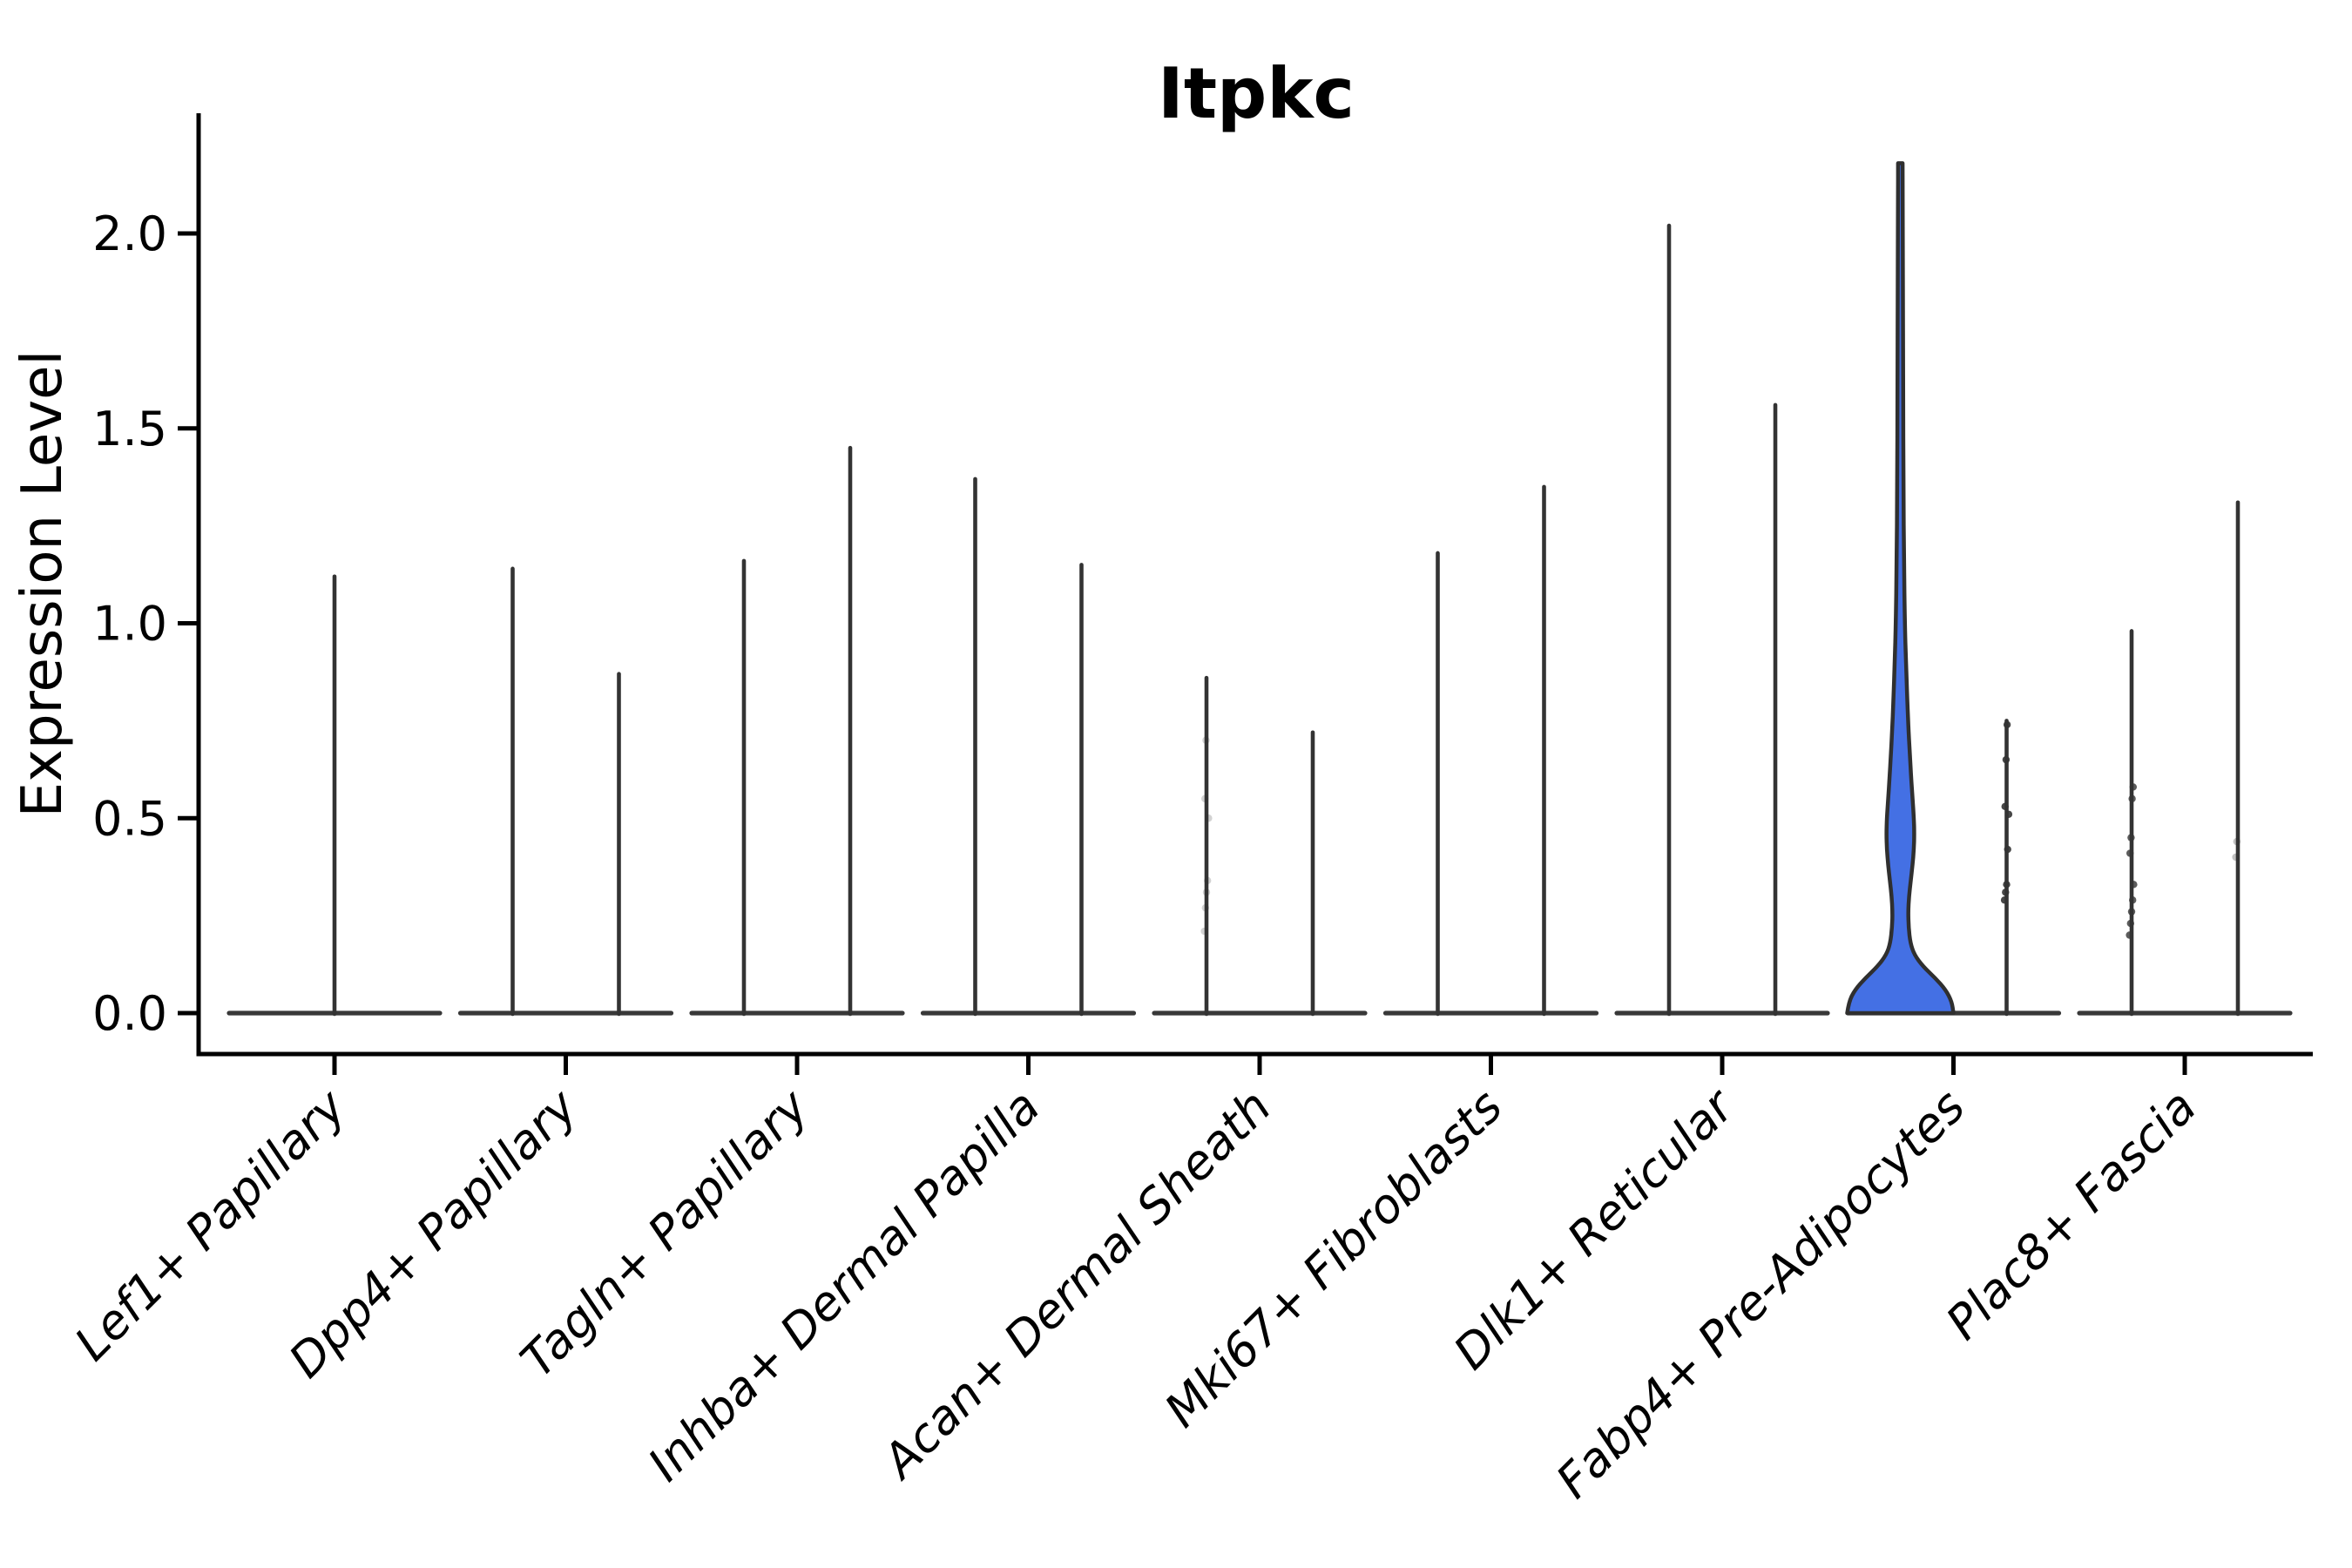 The width and height of the screenshot is (2352, 1568). Describe the element at coordinates (42, 584) in the screenshot. I see `y-axis-label: Expression Level` at that location.